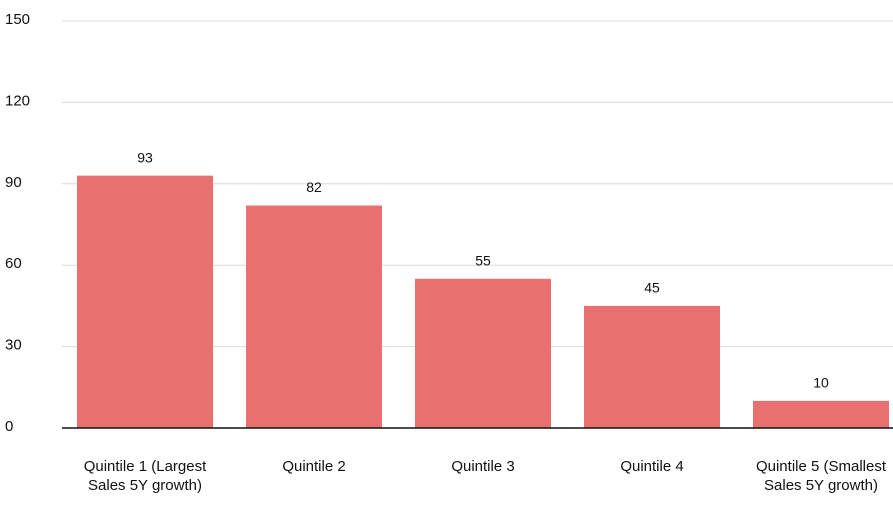 This screenshot has height=523, width=893. I want to click on data-label: 93, so click(145, 157).